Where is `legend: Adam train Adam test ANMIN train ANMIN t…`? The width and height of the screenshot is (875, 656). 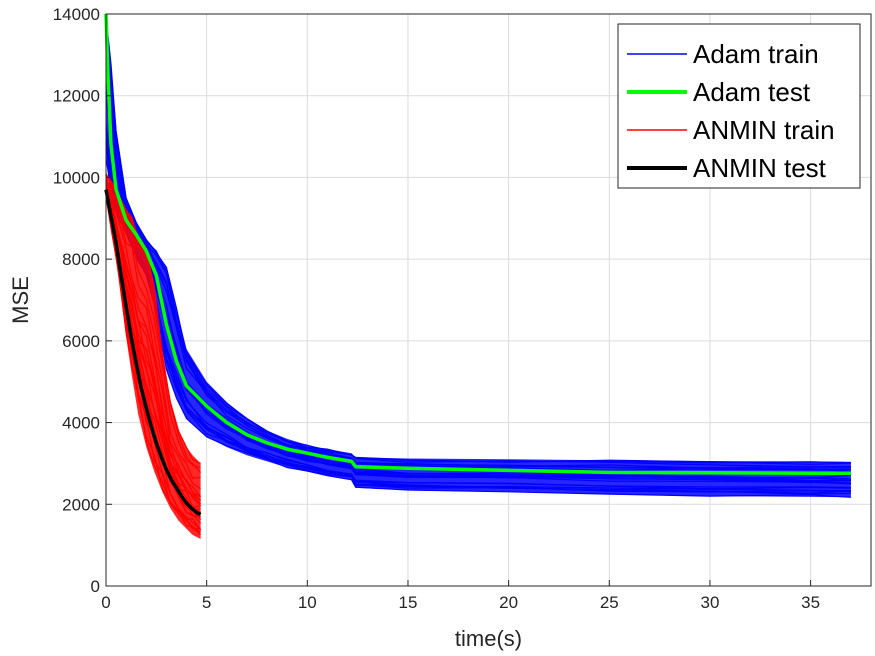
legend: Adam train Adam test ANMIN train ANMIN t… is located at coordinates (739, 106).